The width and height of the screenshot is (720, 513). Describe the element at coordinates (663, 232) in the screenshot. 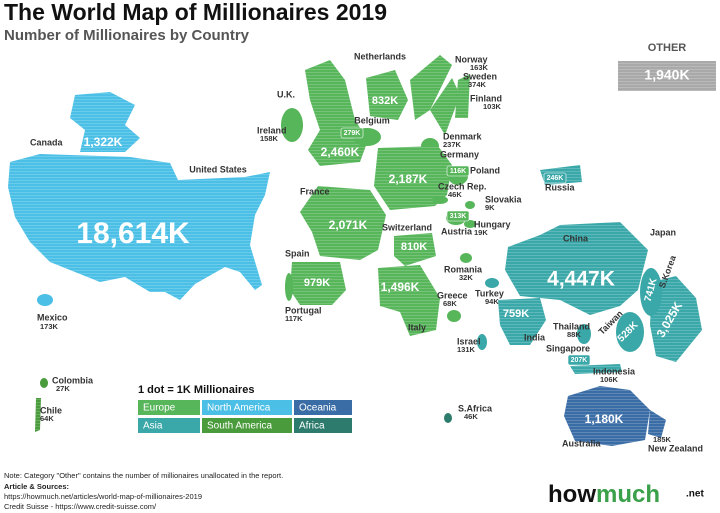

I see `country-name: Japan` at that location.